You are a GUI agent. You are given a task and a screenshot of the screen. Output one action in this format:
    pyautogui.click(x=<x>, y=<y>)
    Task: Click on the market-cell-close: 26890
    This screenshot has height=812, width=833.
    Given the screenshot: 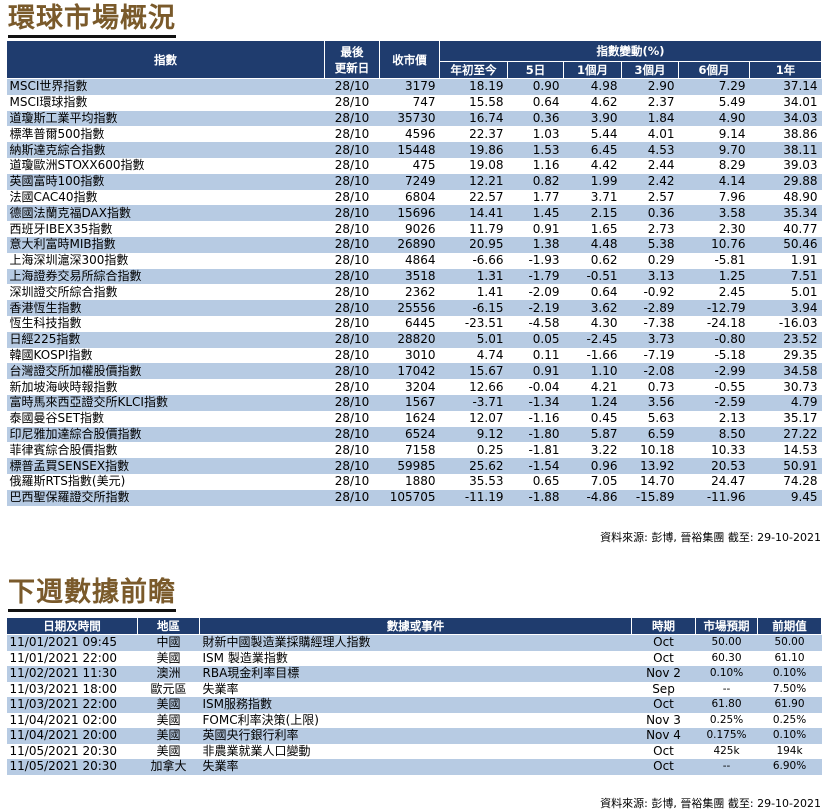 What is the action you would take?
    pyautogui.click(x=409, y=244)
    